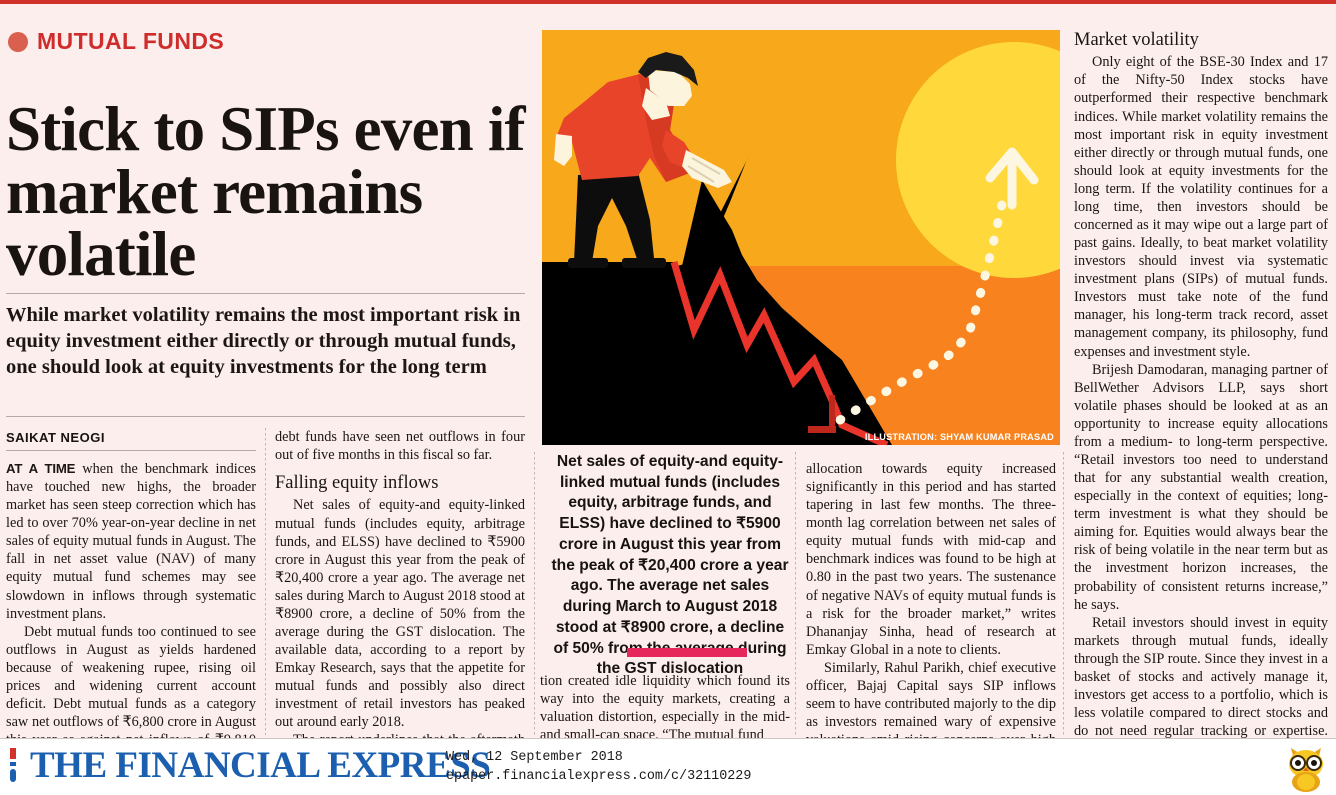 This screenshot has height=795, width=1336. I want to click on page-footer, so click(668, 766).